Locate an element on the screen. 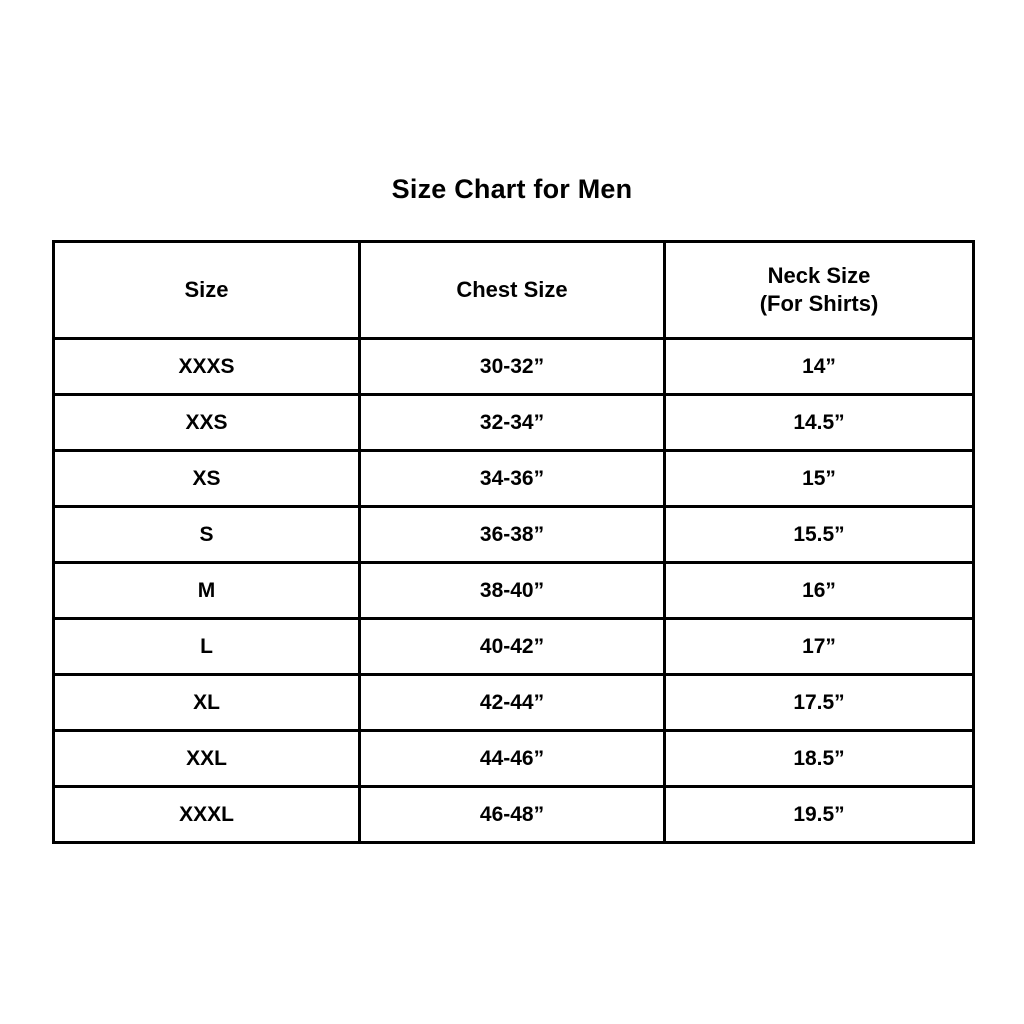  cell-chest: 32-34” is located at coordinates (512, 422).